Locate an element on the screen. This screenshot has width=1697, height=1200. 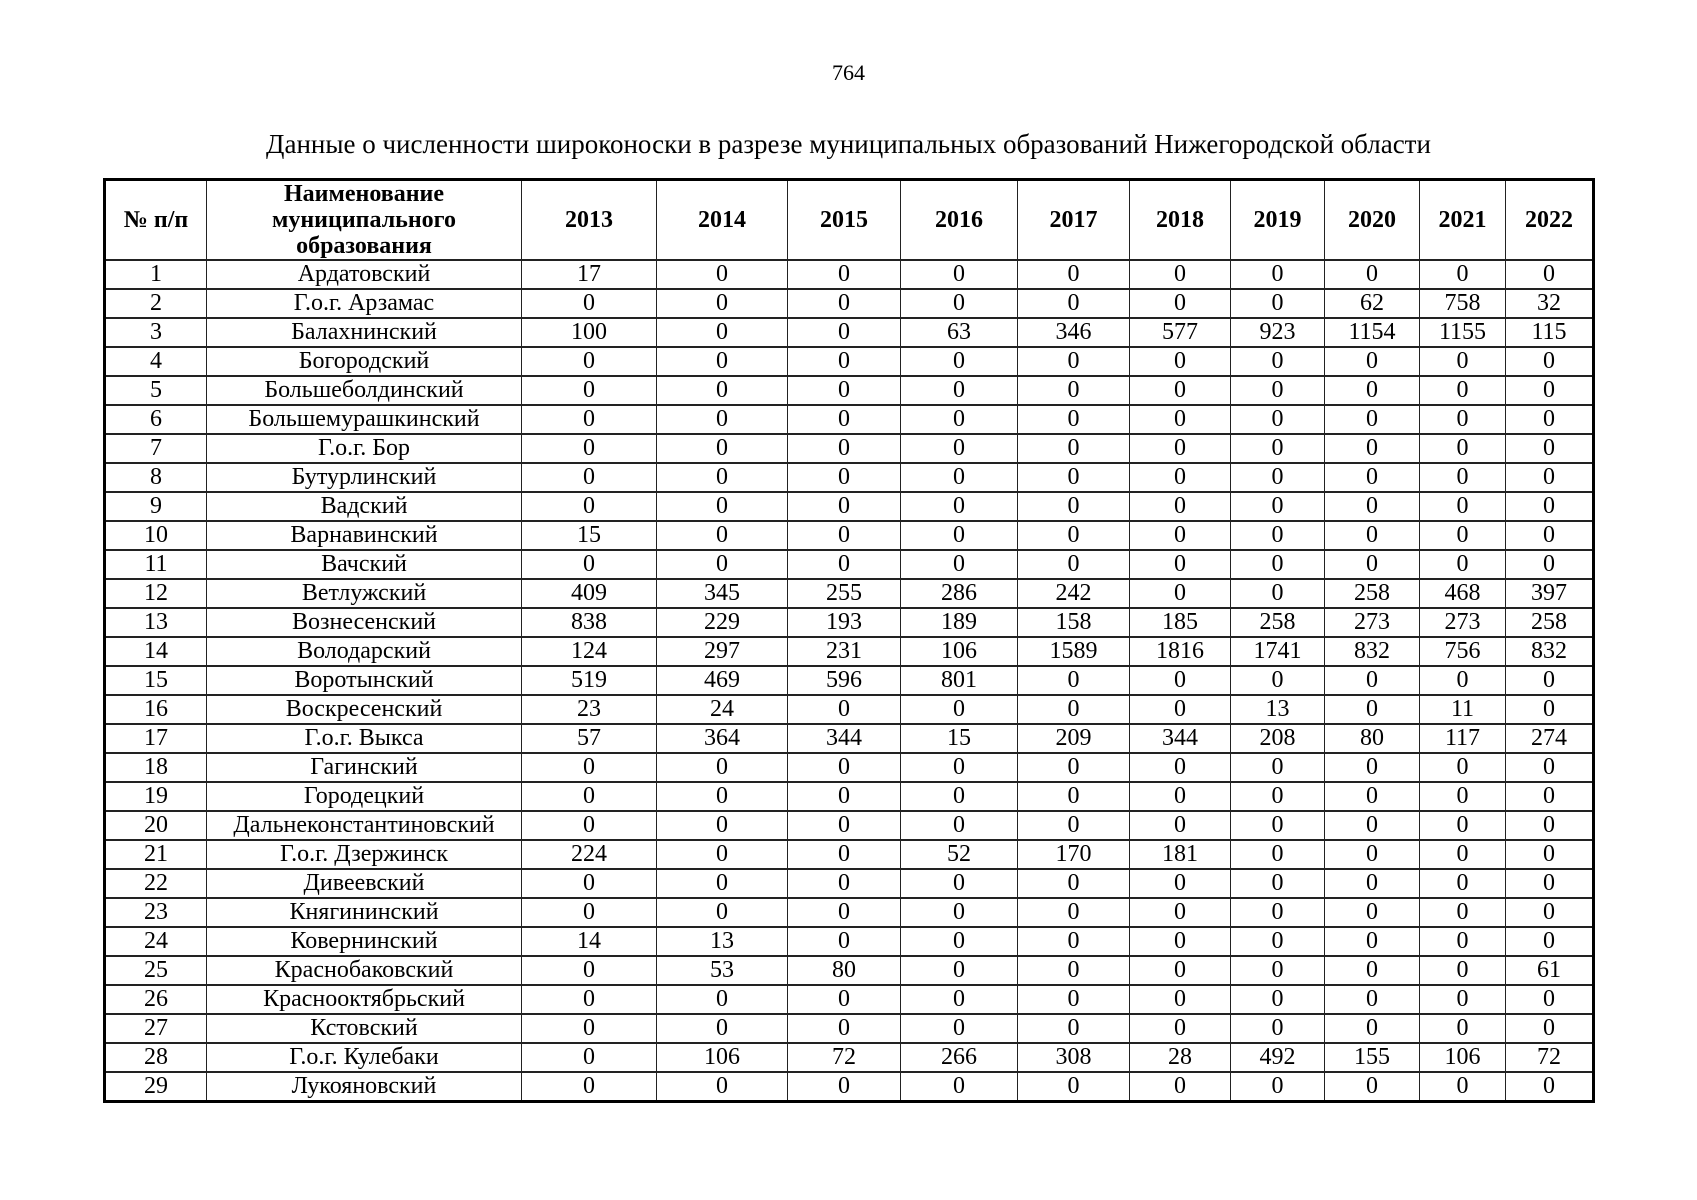
municipality-name-cell: Большеболдинский is located at coordinates (364, 390).